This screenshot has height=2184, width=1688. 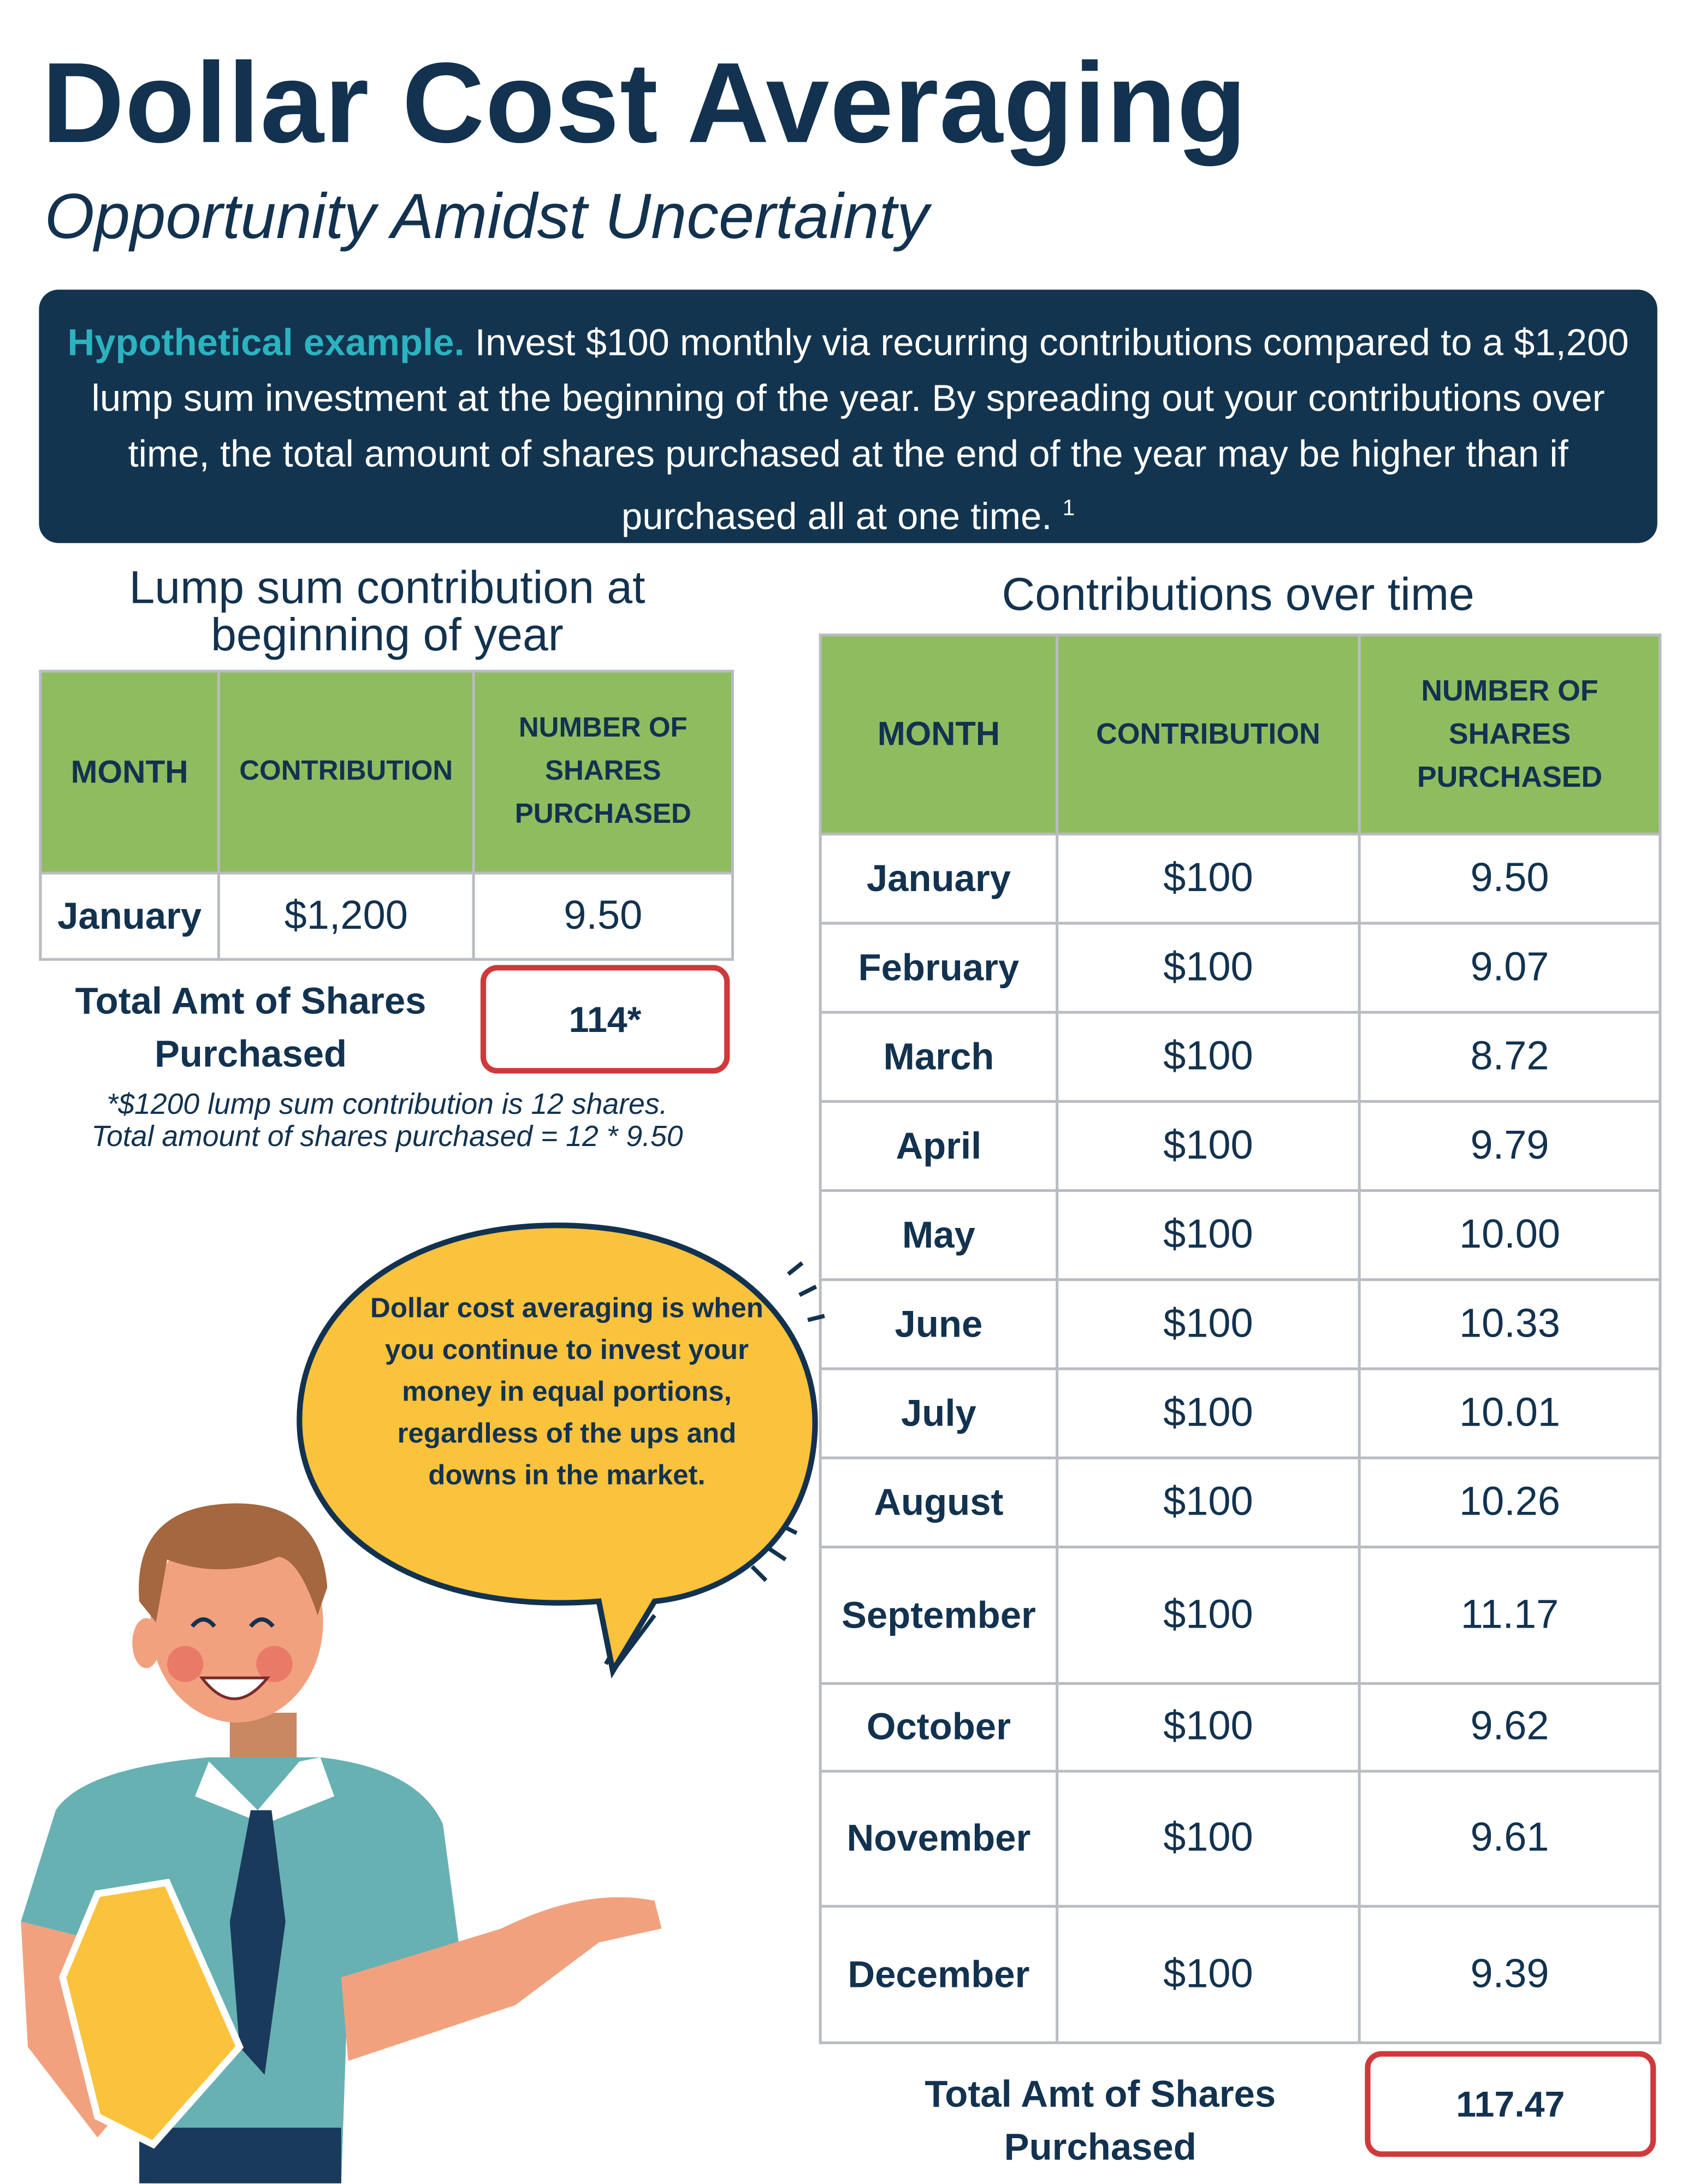 I want to click on table-cell: 9.62, so click(x=1510, y=1727).